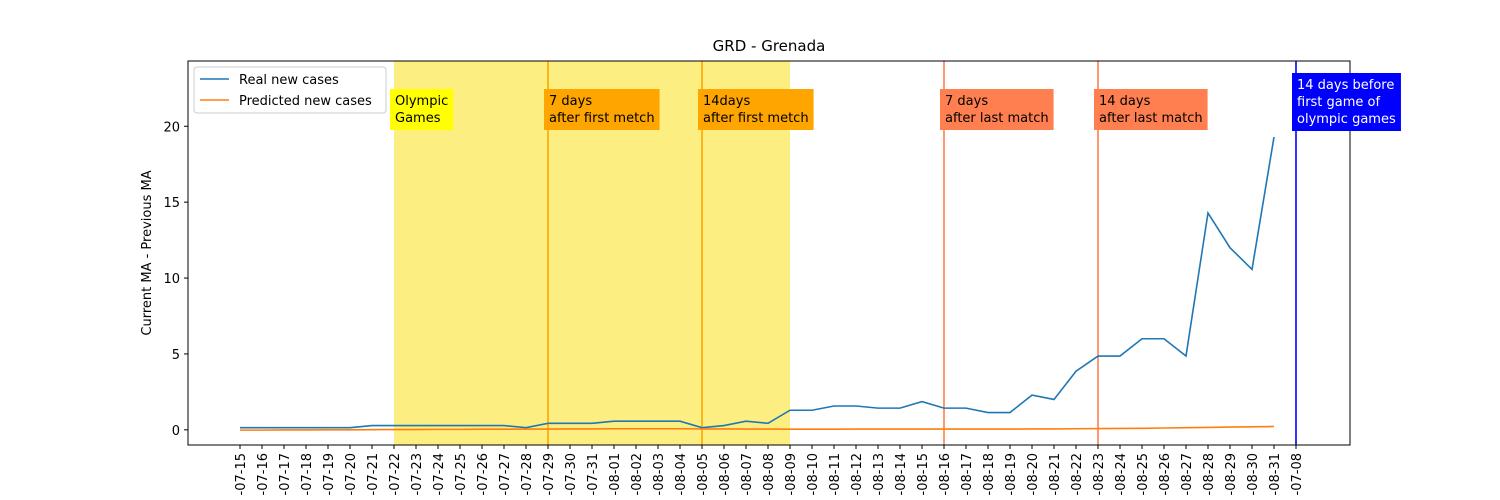 The image size is (1500, 500). I want to click on y-tick-label: 10, so click(171, 279).